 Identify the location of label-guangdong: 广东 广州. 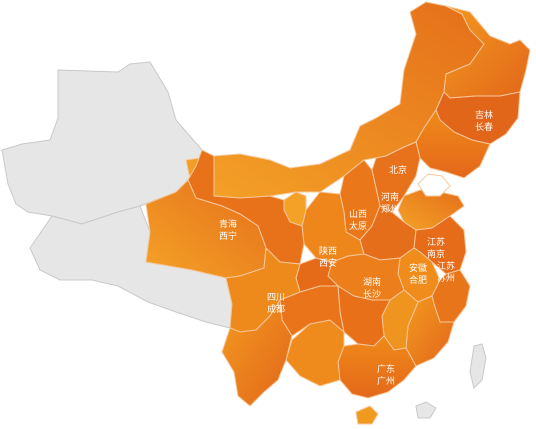
(386, 376).